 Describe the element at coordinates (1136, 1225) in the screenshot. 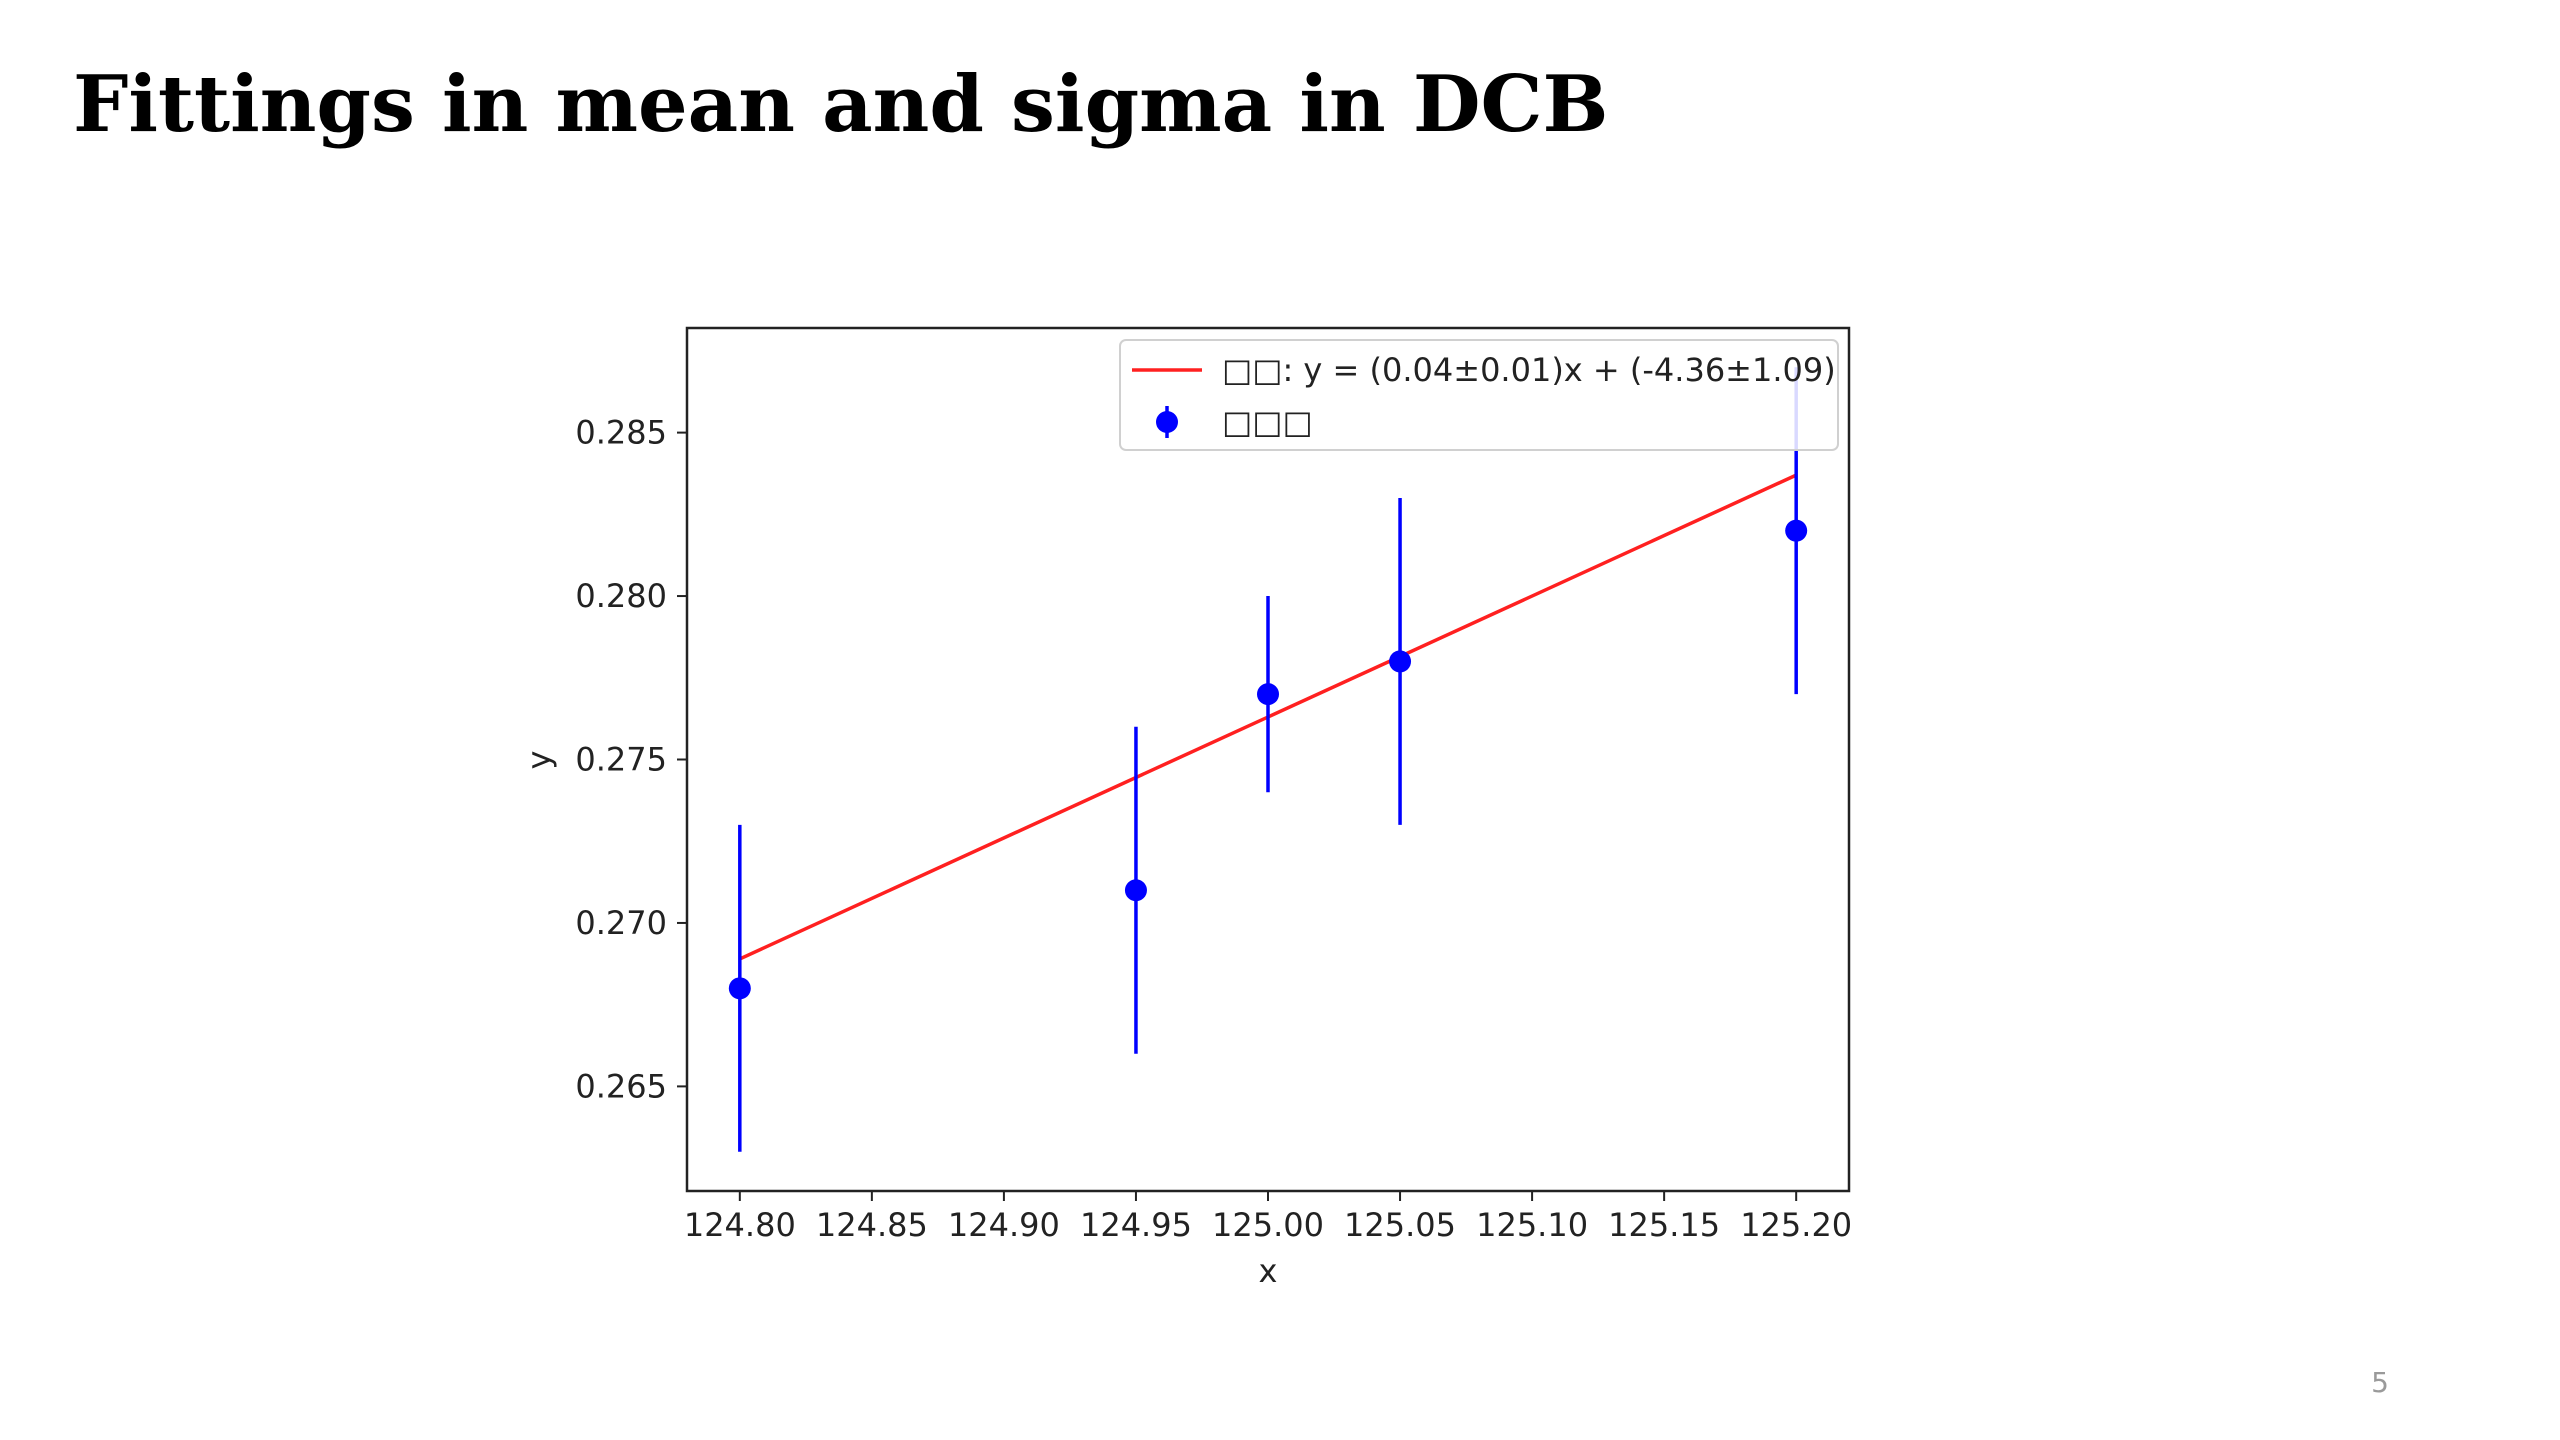

I see `x-tick-label: 124.95` at that location.